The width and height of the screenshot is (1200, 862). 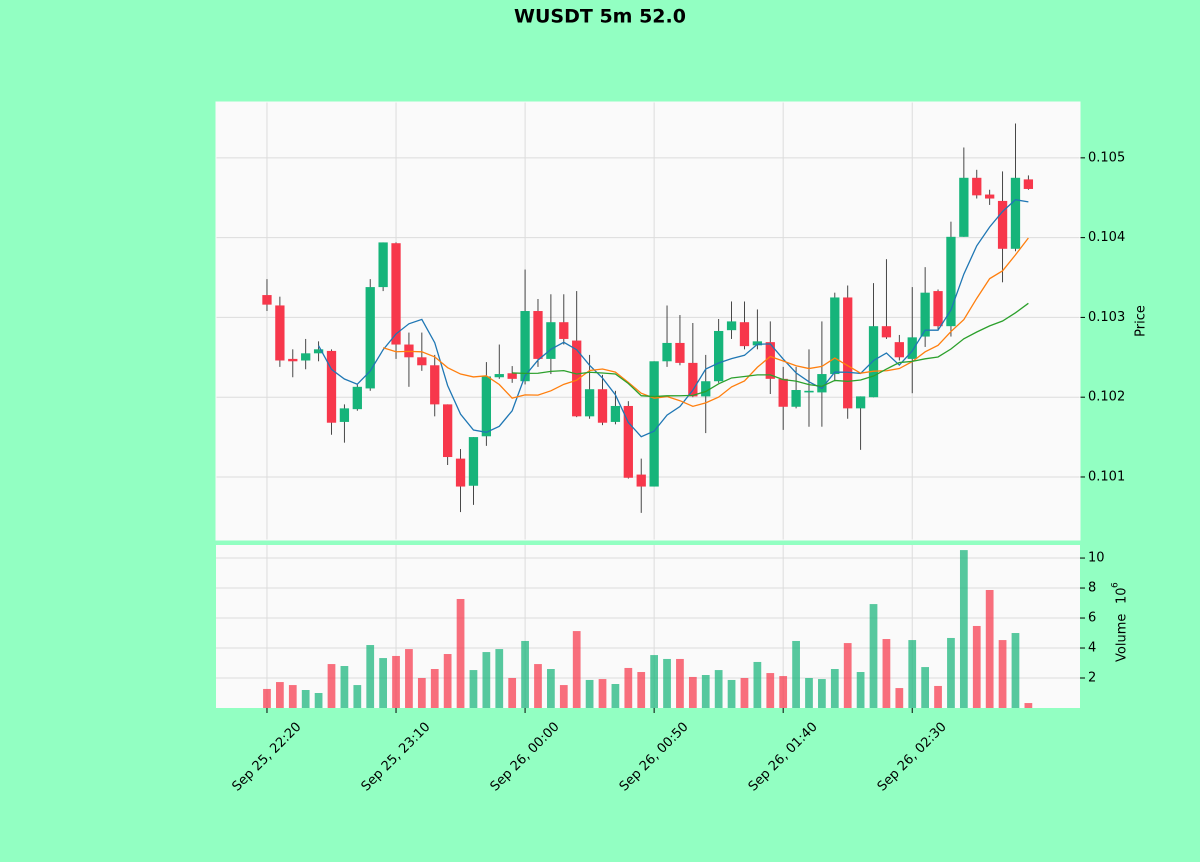 I want to click on volume-offset: 10, so click(x=1122, y=595).